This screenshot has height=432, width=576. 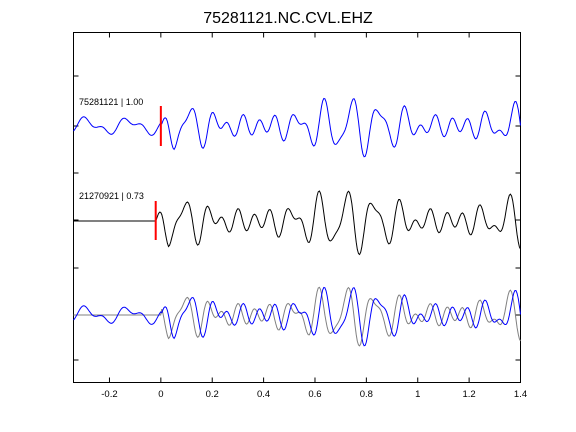 What do you see at coordinates (297, 127) in the screenshot?
I see `trace-1-line` at bounding box center [297, 127].